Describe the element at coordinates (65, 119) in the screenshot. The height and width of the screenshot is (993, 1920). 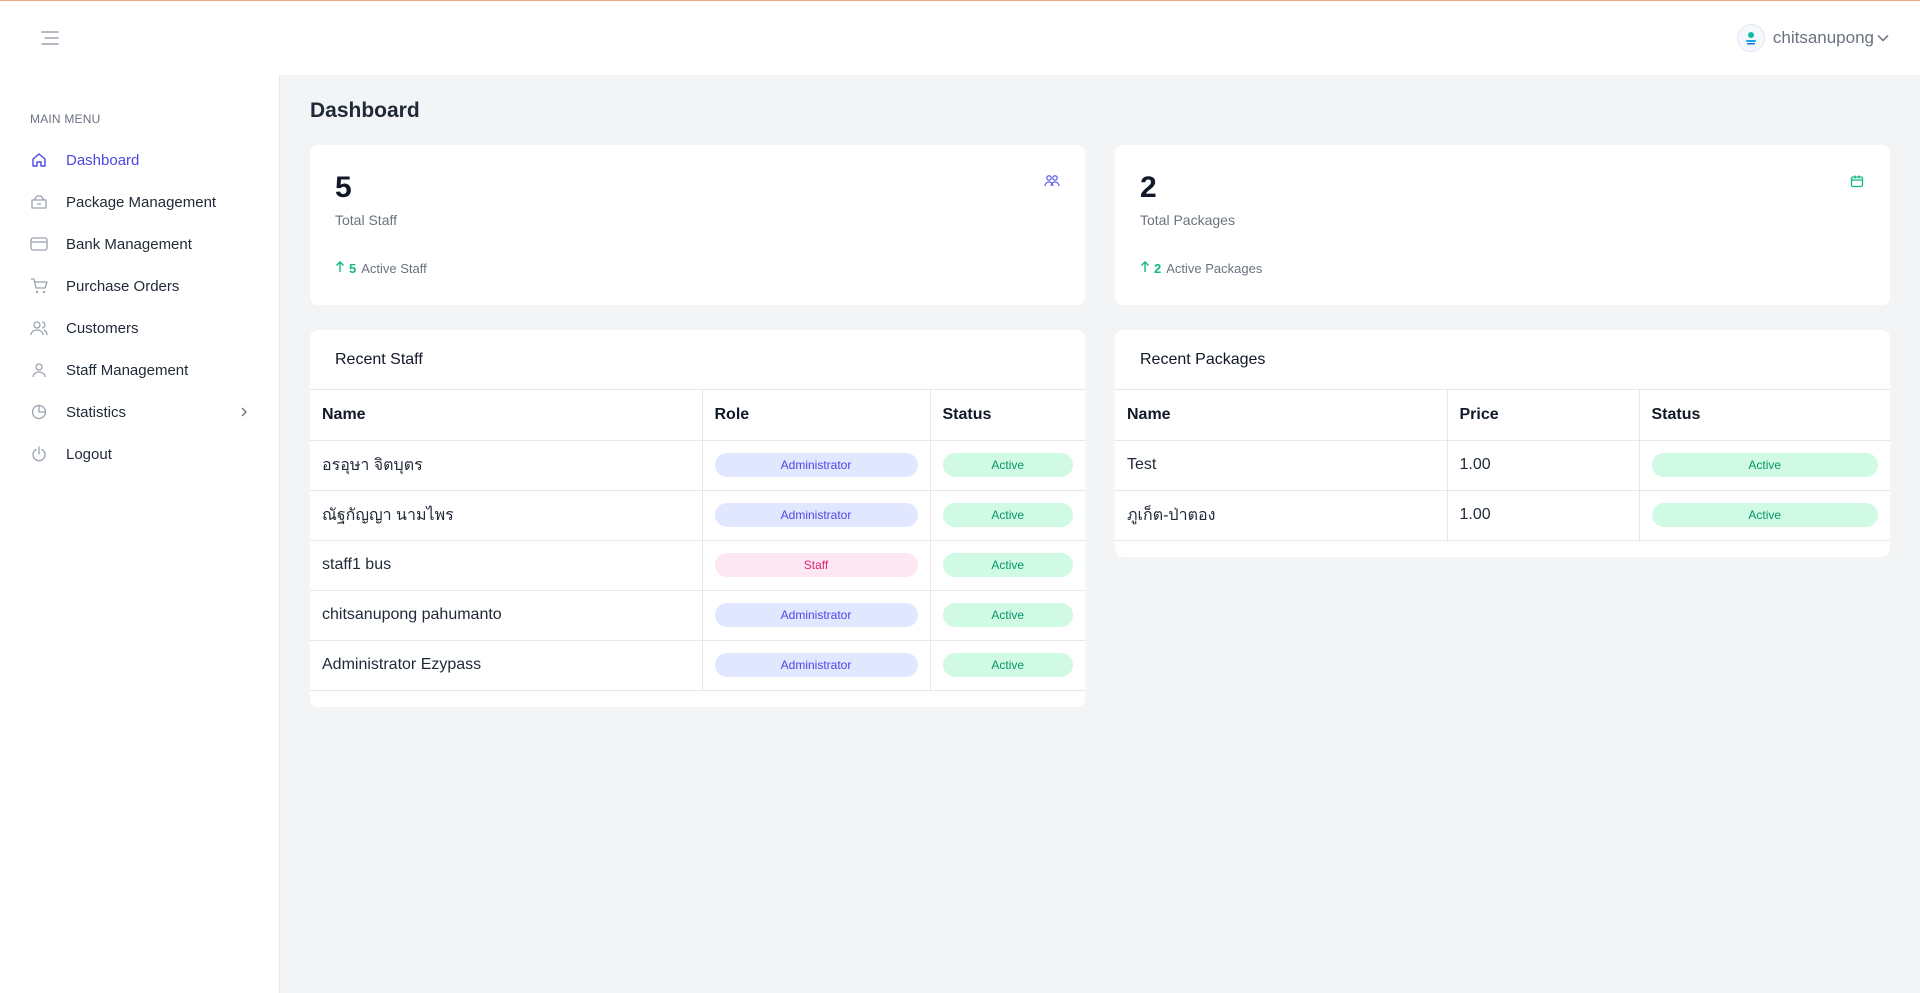
I see `sidebar-title: MAIN MENU` at that location.